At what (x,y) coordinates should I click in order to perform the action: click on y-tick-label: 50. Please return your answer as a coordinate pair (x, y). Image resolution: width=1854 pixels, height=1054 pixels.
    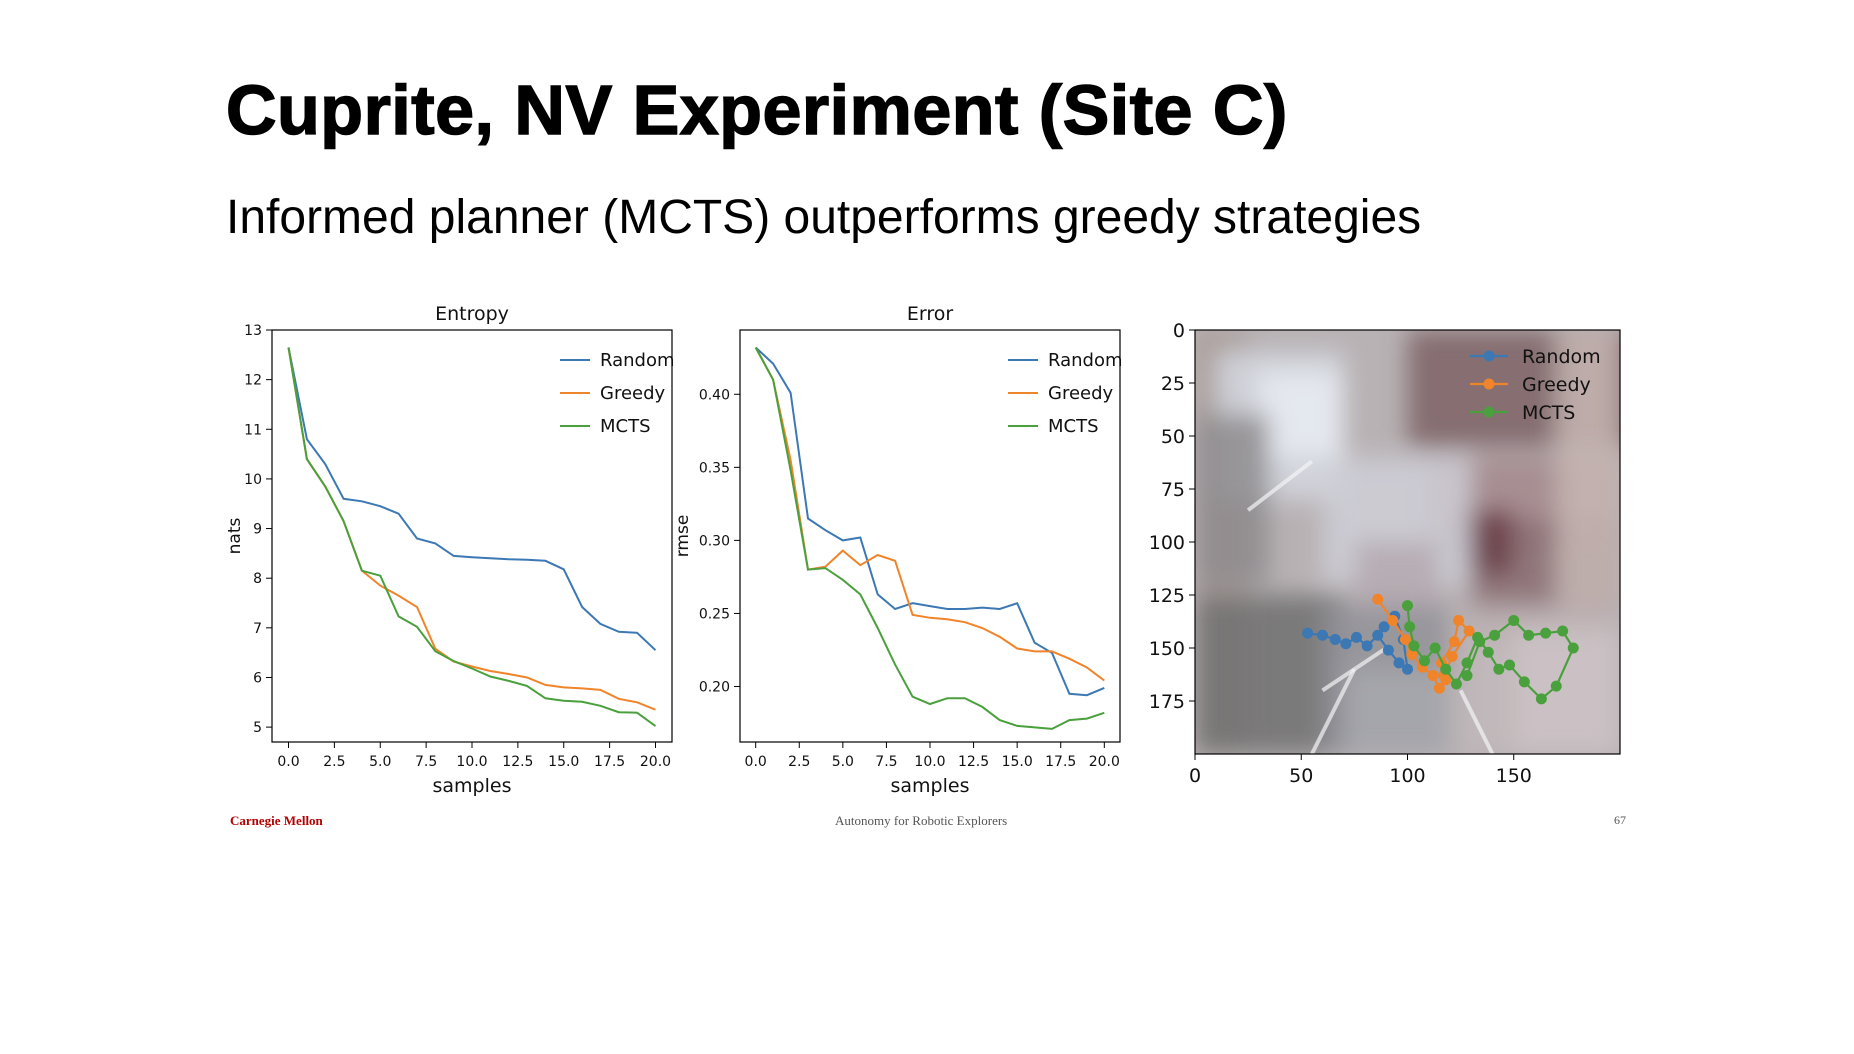
    Looking at the image, I should click on (1173, 437).